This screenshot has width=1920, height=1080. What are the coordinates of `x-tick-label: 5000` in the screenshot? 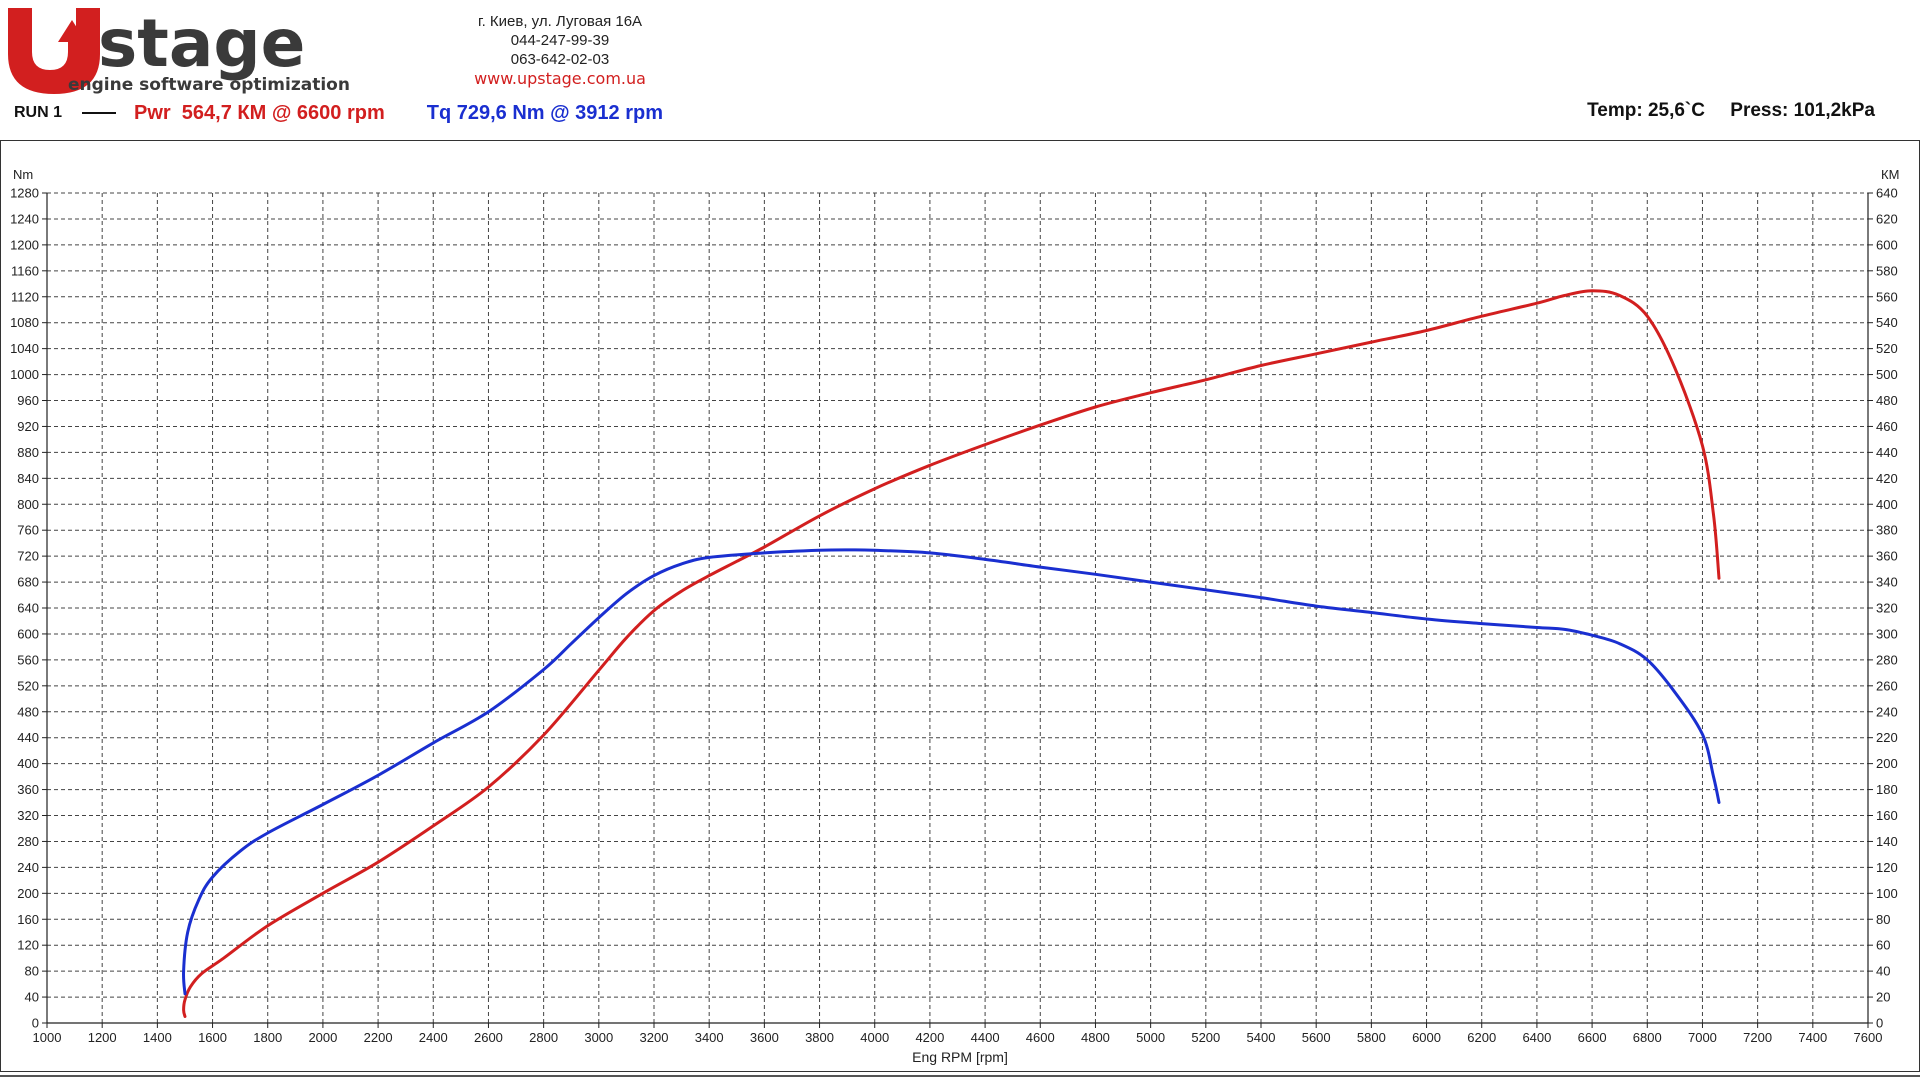 It's located at (1150, 1037).